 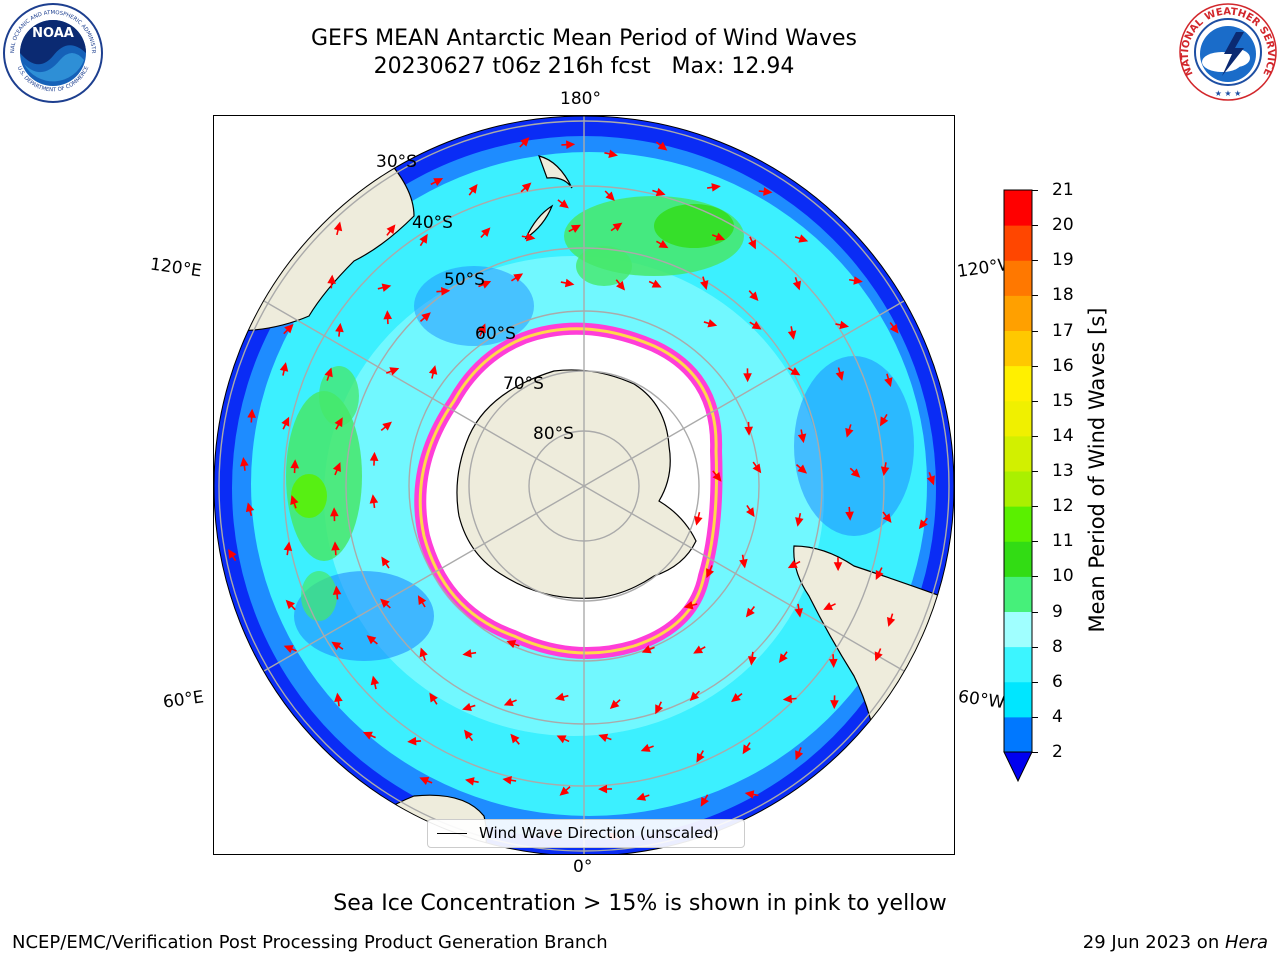 What do you see at coordinates (1175, 942) in the screenshot?
I see `footer-date: 29 Jun 2023 on Hera` at bounding box center [1175, 942].